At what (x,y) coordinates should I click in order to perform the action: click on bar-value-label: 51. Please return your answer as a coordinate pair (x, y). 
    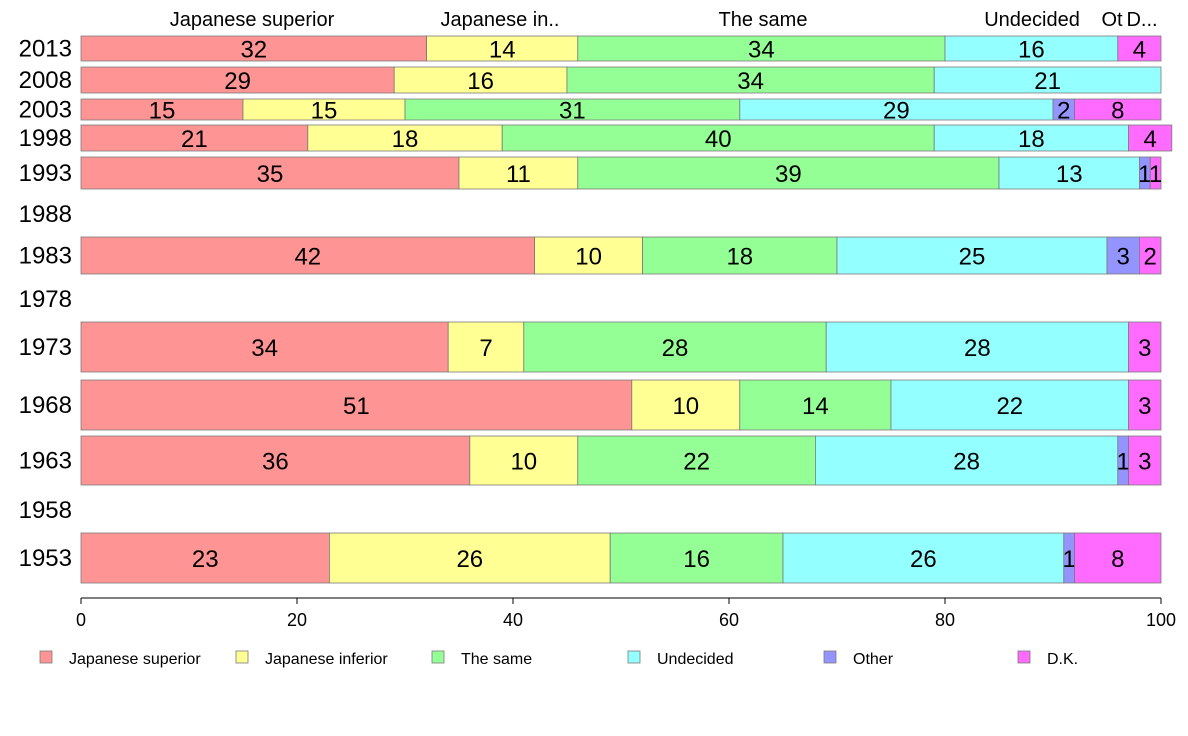
    Looking at the image, I should click on (356, 406).